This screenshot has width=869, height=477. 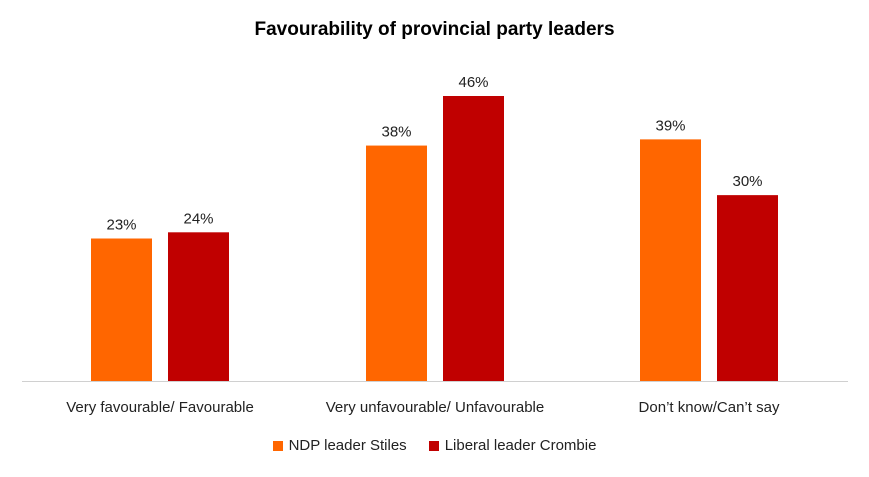 I want to click on legend-item-liberal: Liberal leader Crombie, so click(x=512, y=445).